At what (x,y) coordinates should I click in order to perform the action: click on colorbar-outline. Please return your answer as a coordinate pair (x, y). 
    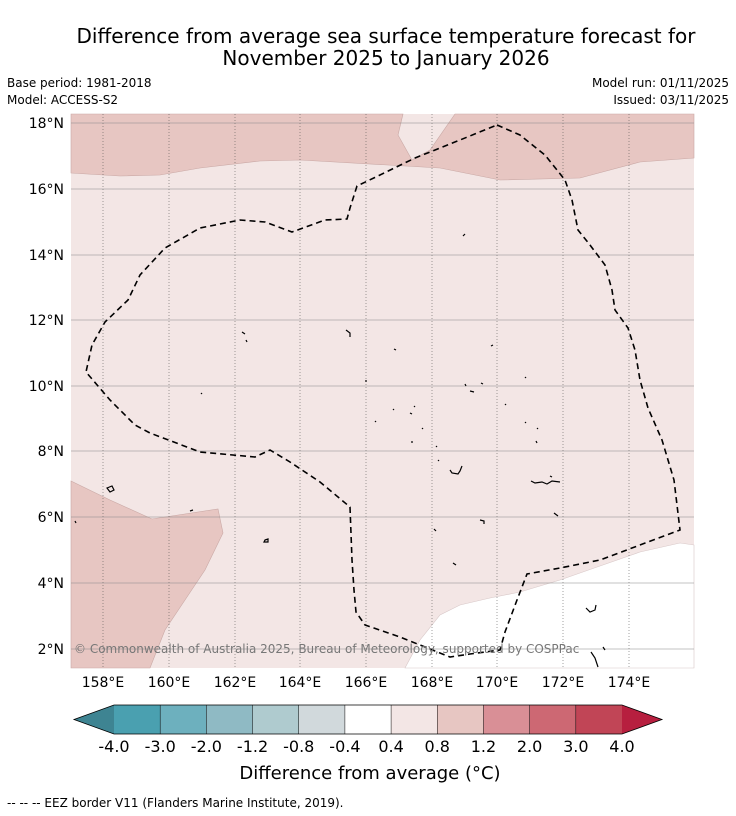
    Looking at the image, I should click on (368, 719).